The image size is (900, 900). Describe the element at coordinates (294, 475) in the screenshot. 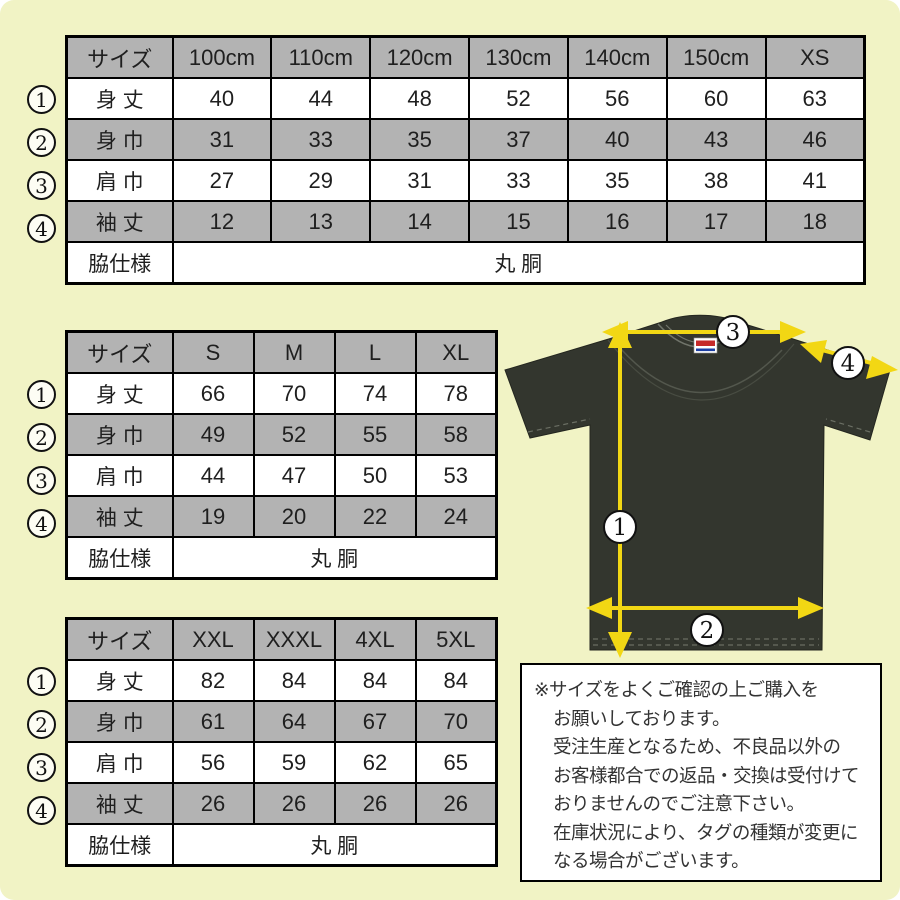

I see `measure-value-cell: 47` at that location.